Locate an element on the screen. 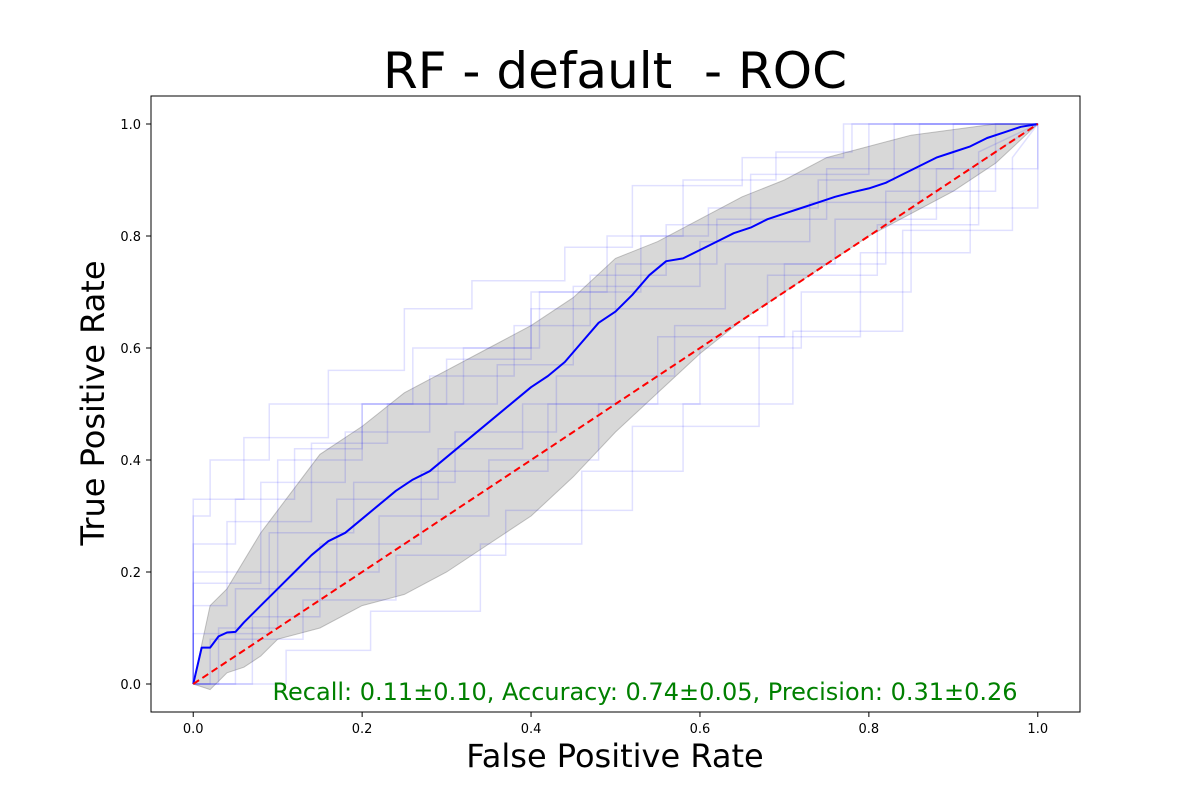 Image resolution: width=1200 pixels, height=805 pixels. x-tick-label: 0.2 is located at coordinates (362, 729).